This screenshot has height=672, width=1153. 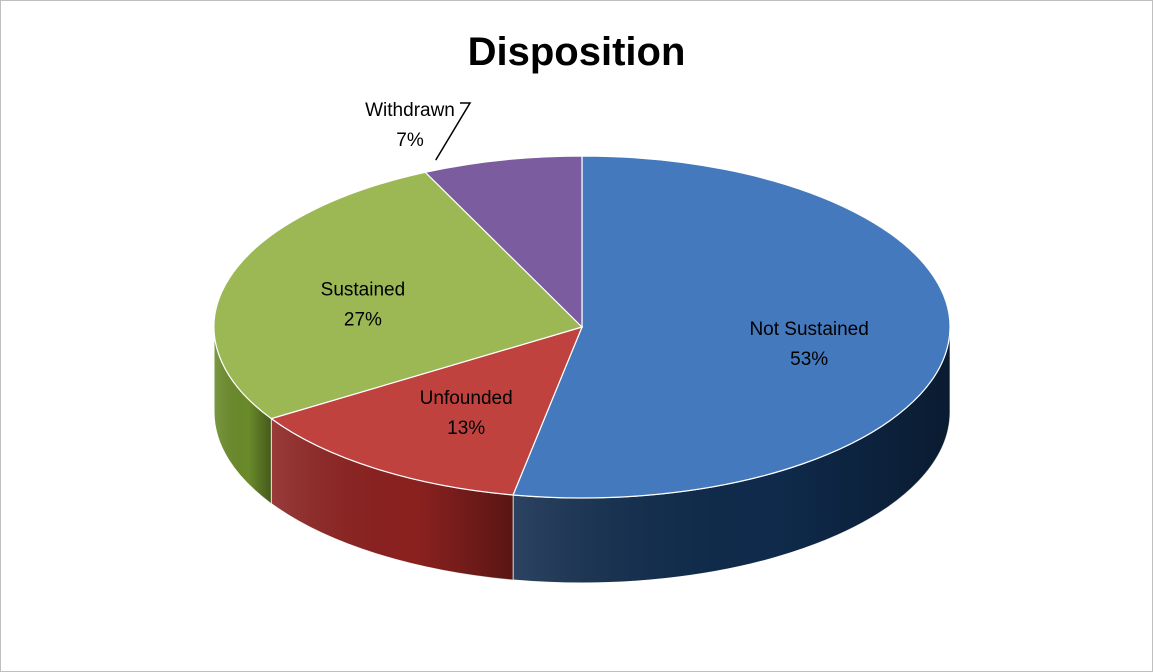 What do you see at coordinates (808, 329) in the screenshot?
I see `slice-label-not-sustained: Not Sustained` at bounding box center [808, 329].